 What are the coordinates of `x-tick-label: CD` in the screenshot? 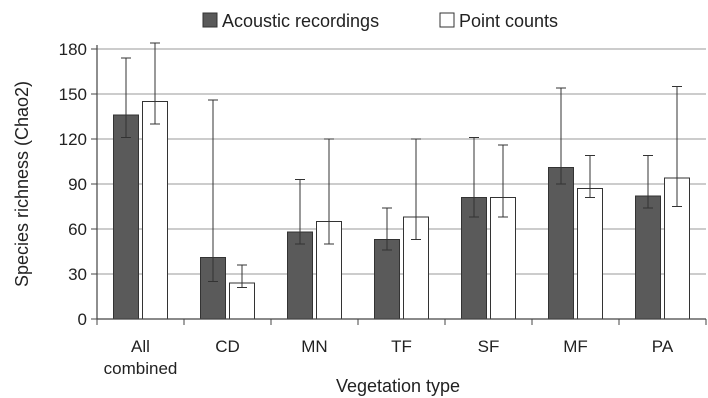 It's located at (227, 346).